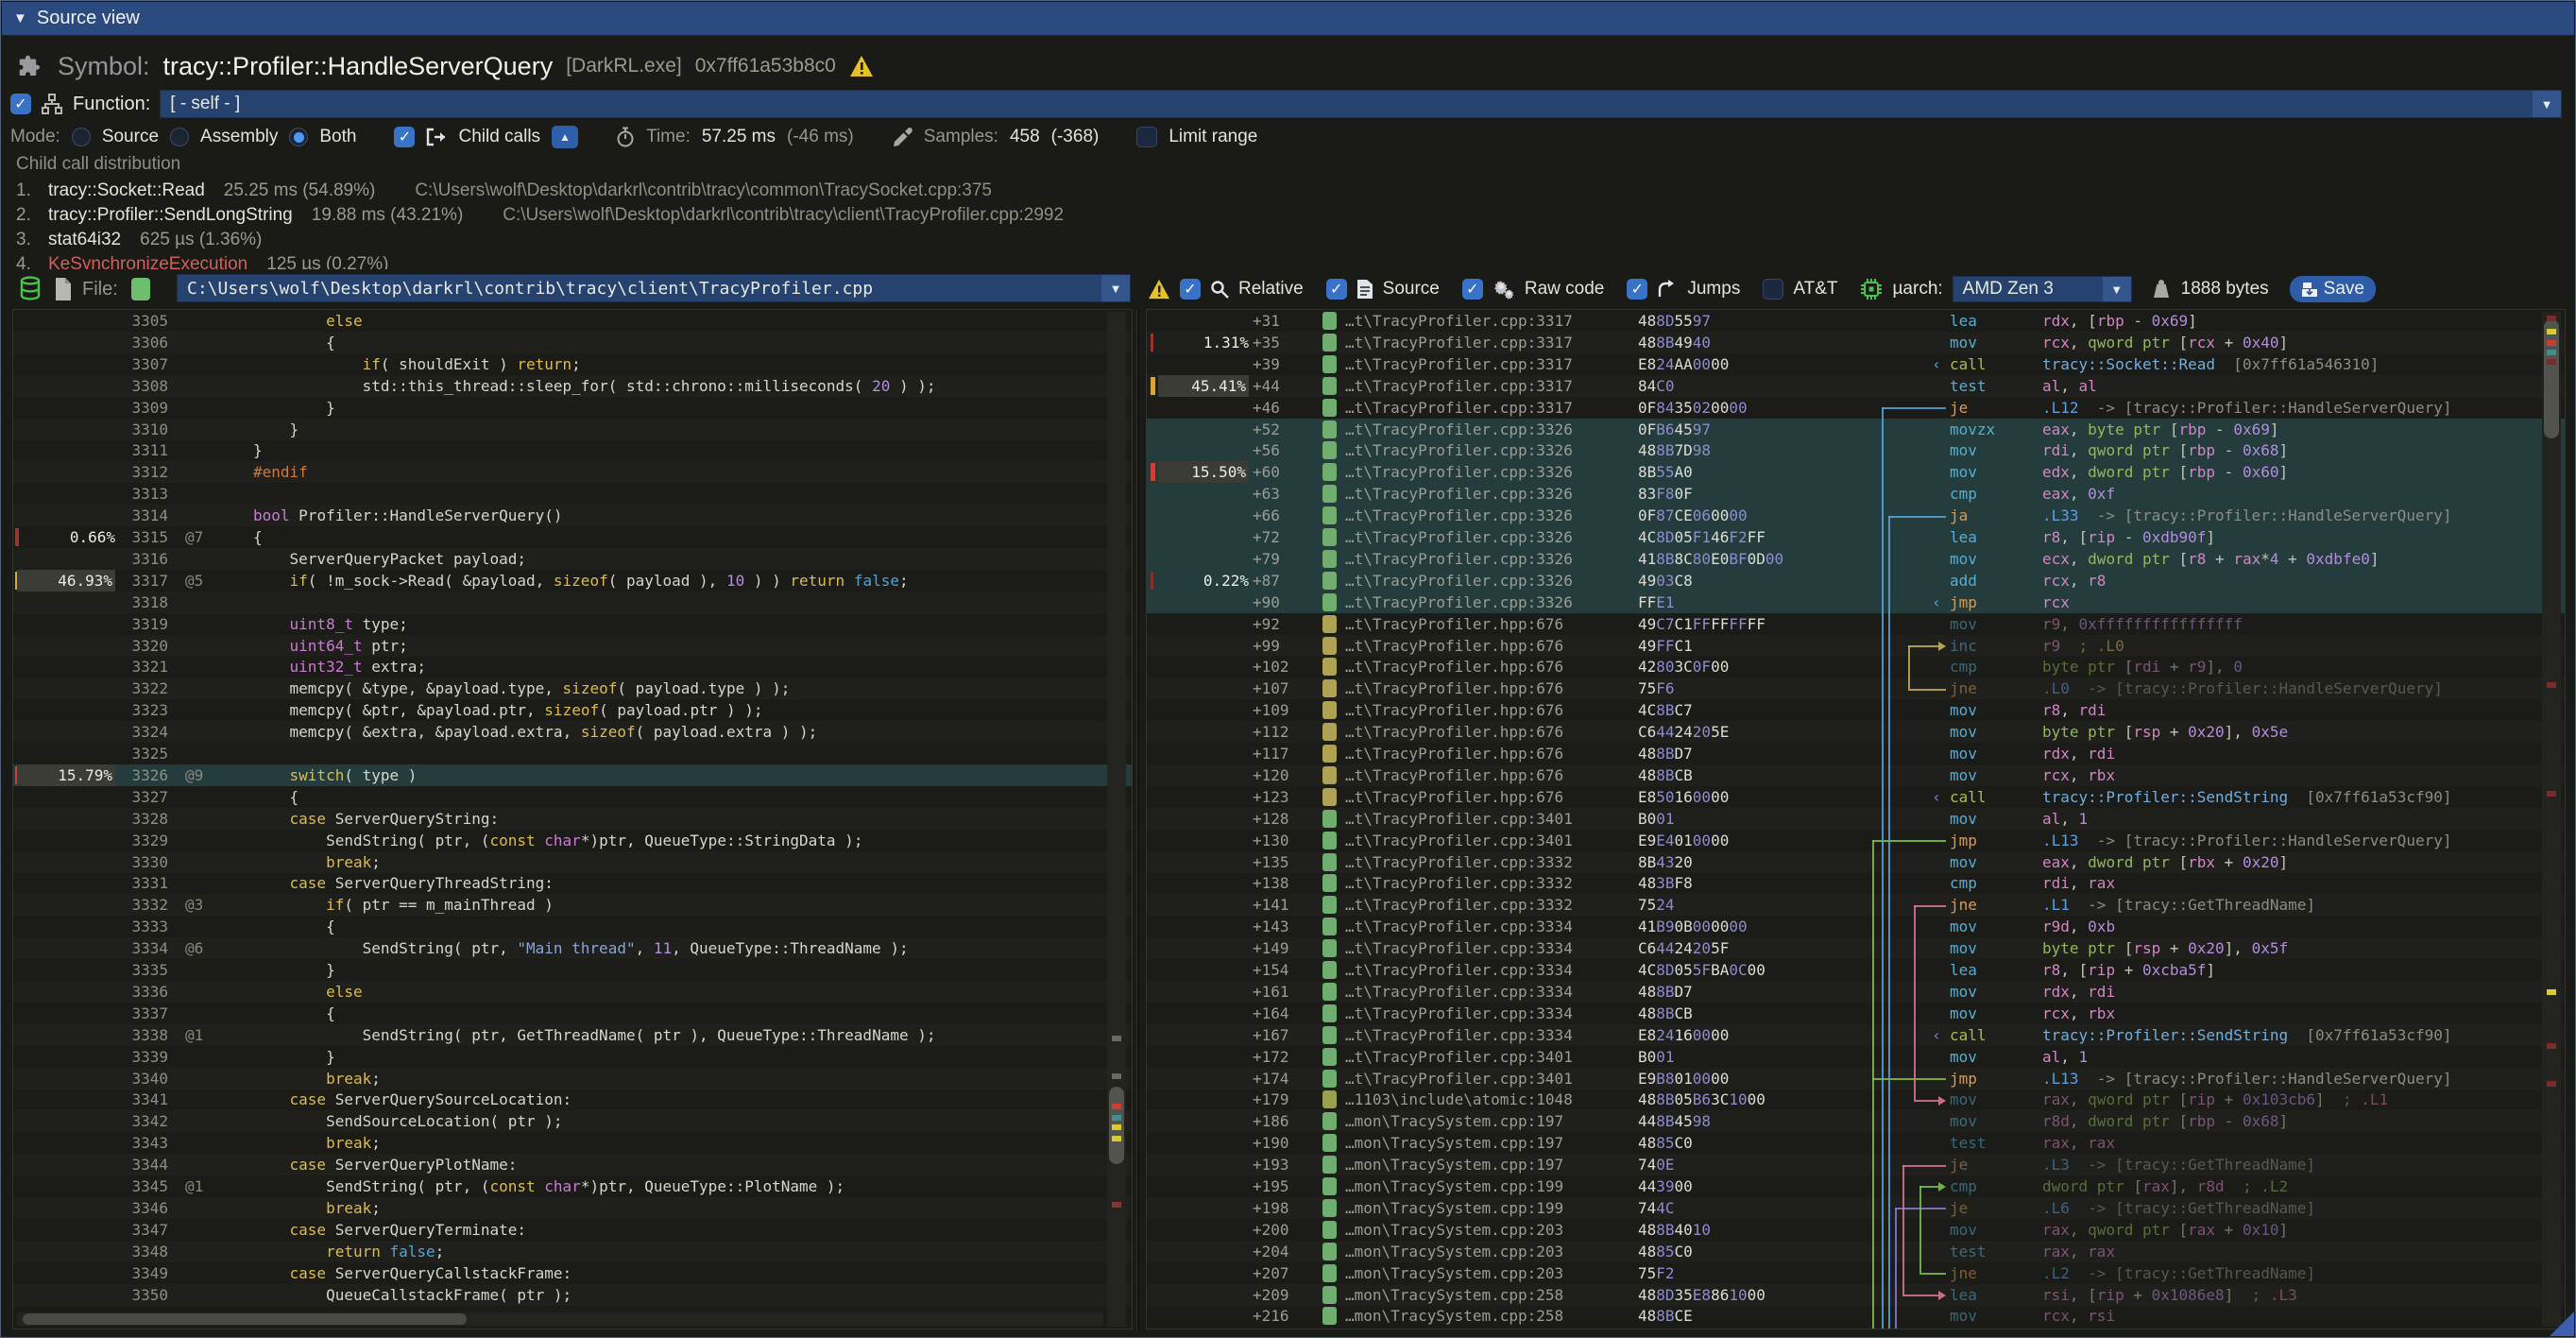 This screenshot has width=2576, height=1338. I want to click on source-vertical-scrollbar, so click(1116, 819).